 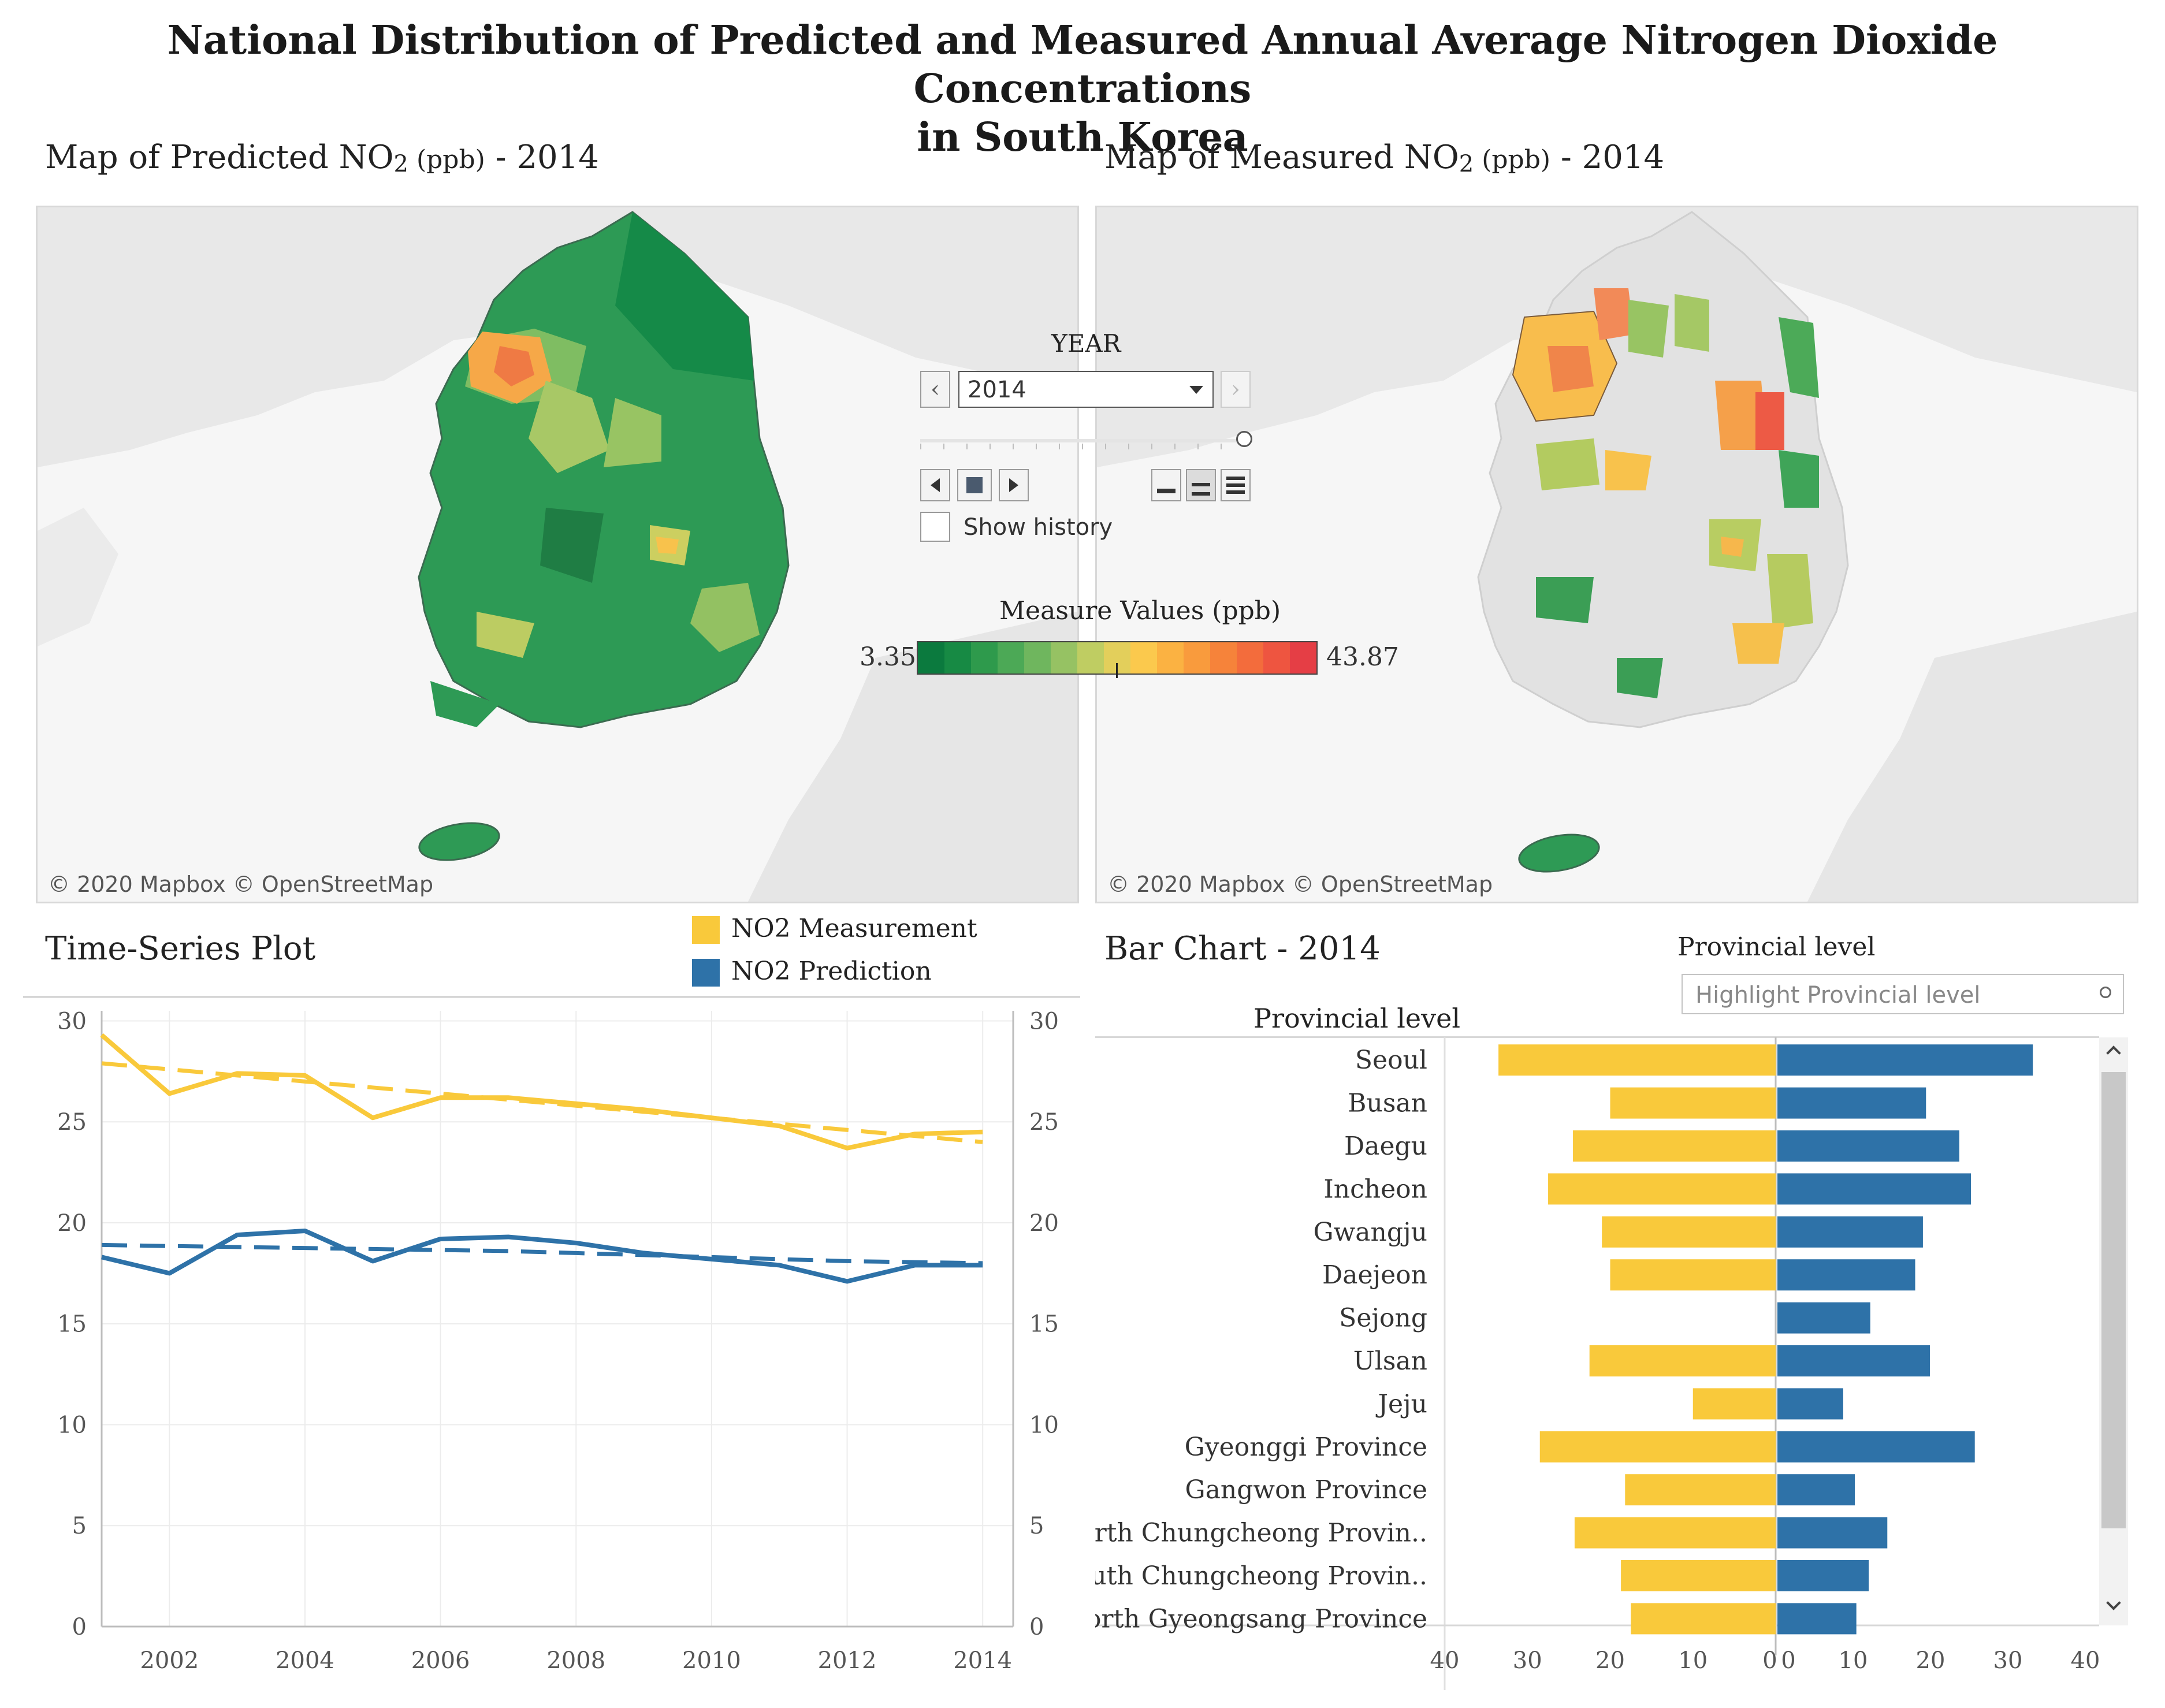 I want to click on barchart-category-label: North Chungcheong Provin.., so click(x=1261, y=1533).